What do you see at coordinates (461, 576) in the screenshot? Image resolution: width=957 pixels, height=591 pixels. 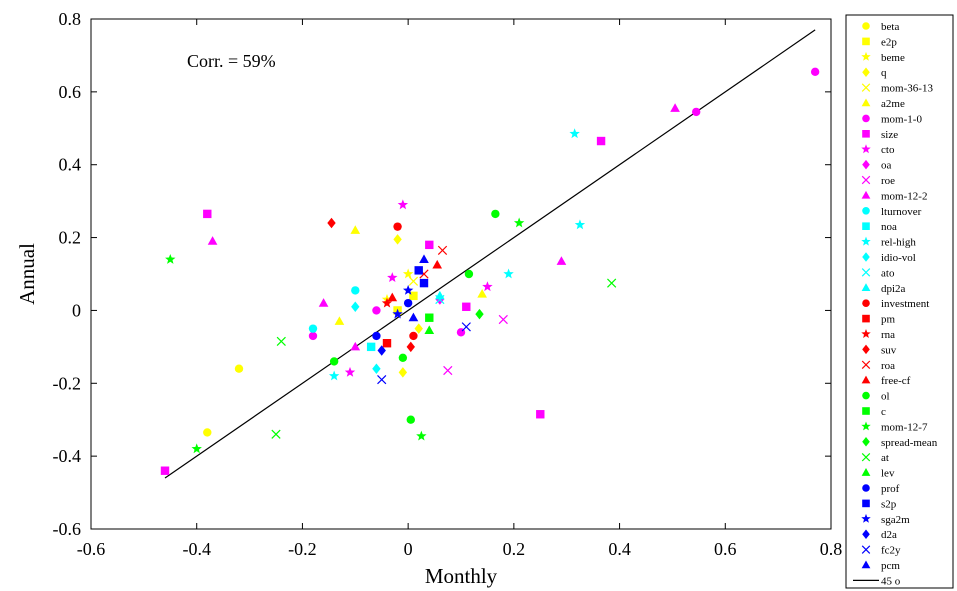 I see `x-axis-title: Monthly` at bounding box center [461, 576].